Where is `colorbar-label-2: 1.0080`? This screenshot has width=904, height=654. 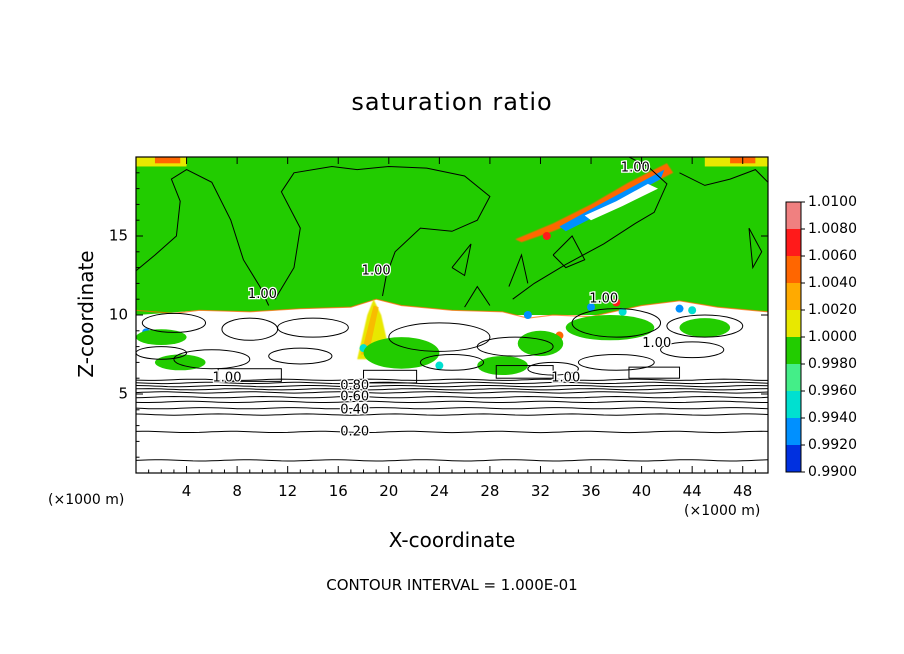 colorbar-label-2: 1.0080 is located at coordinates (832, 229).